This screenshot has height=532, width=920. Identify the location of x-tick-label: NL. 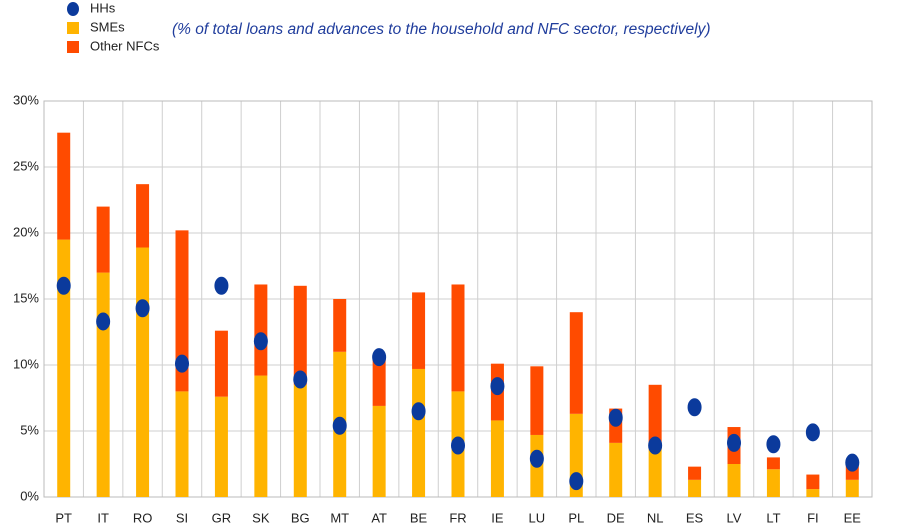
(655, 517).